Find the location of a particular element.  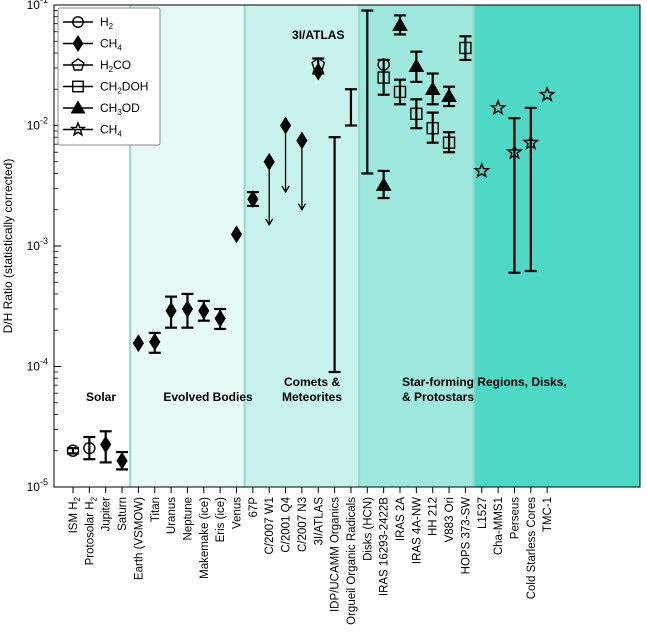

y-tick-label: 10-1 is located at coordinates (37, 6).